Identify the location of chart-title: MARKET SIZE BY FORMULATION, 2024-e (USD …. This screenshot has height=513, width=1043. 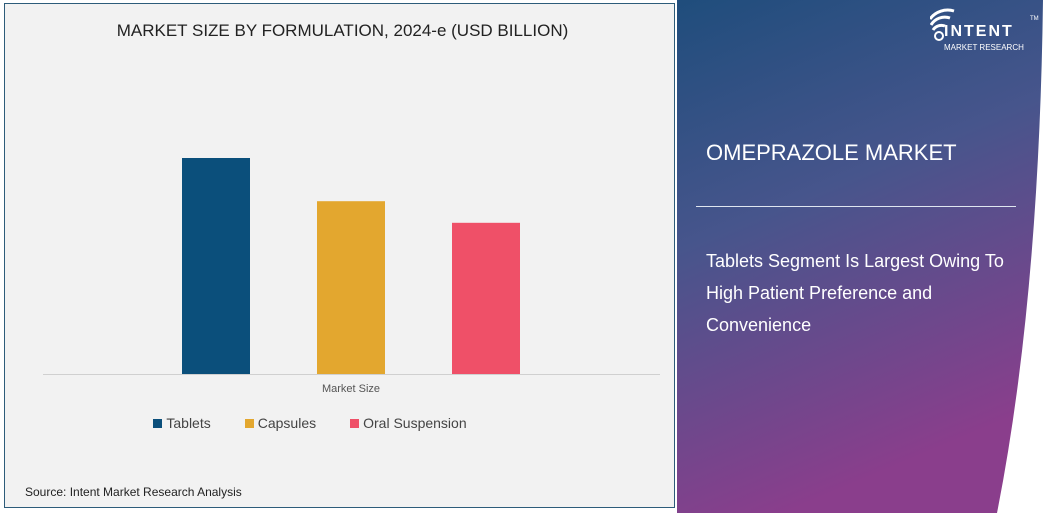
(342, 30).